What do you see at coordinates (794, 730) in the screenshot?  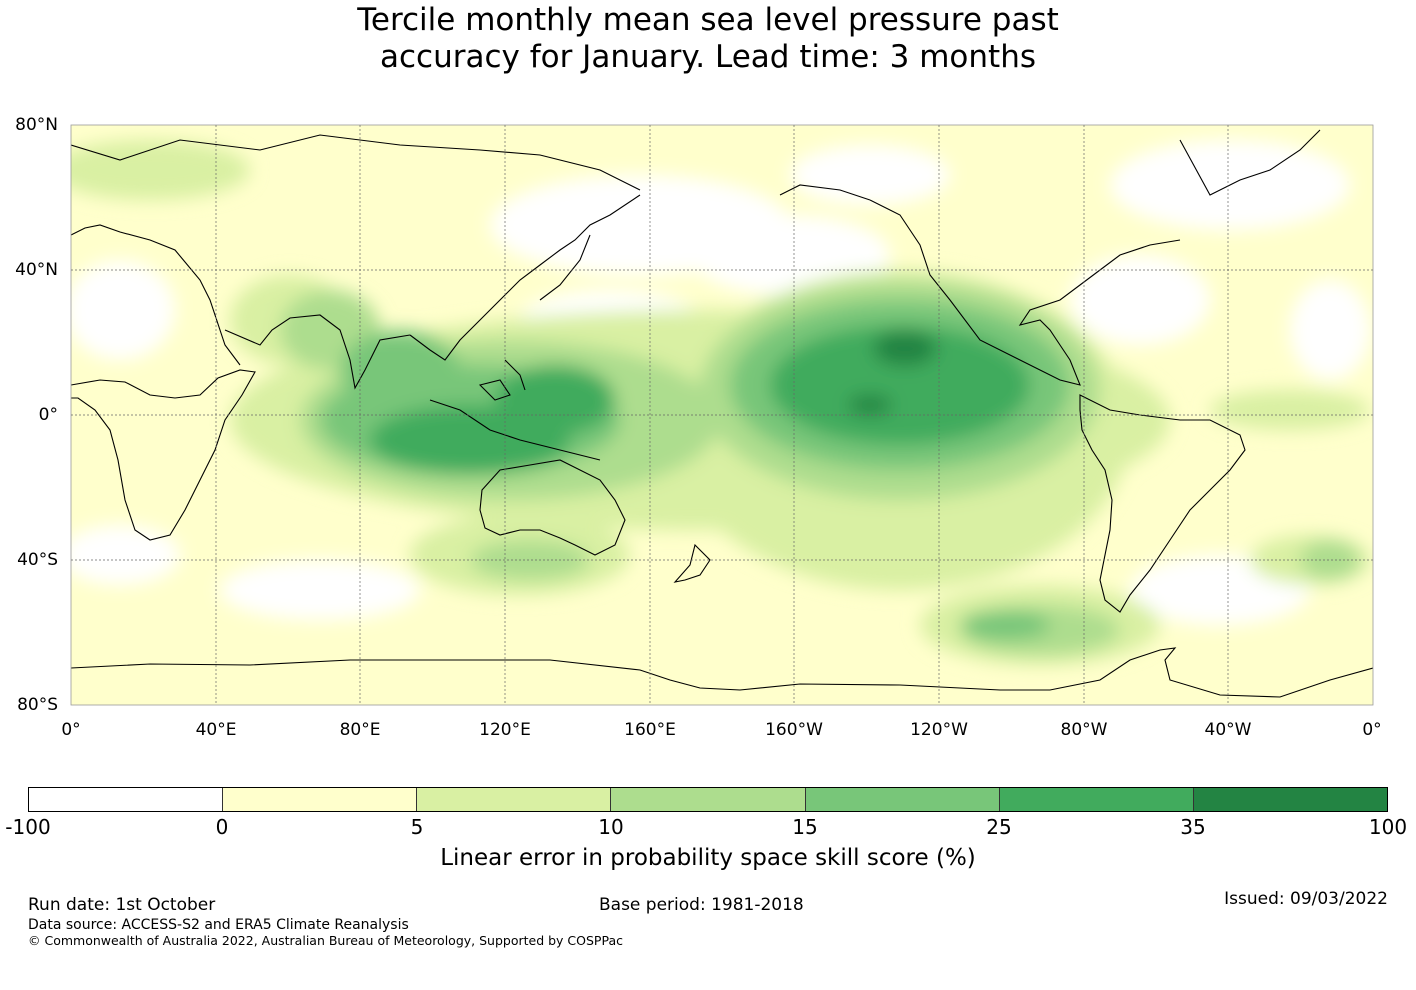 I see `lon-label-160w: 160°W` at bounding box center [794, 730].